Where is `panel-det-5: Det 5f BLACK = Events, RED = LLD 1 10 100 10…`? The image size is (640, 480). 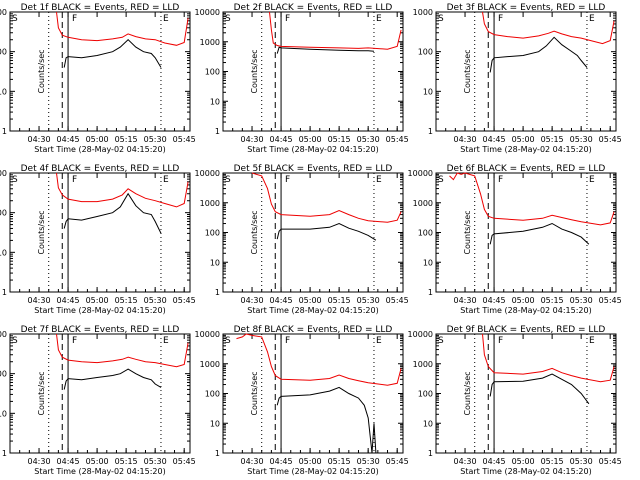
panel-det-5: Det 5f BLACK = Events, RED = LLD 1 10 100 10… is located at coordinates (302, 239).